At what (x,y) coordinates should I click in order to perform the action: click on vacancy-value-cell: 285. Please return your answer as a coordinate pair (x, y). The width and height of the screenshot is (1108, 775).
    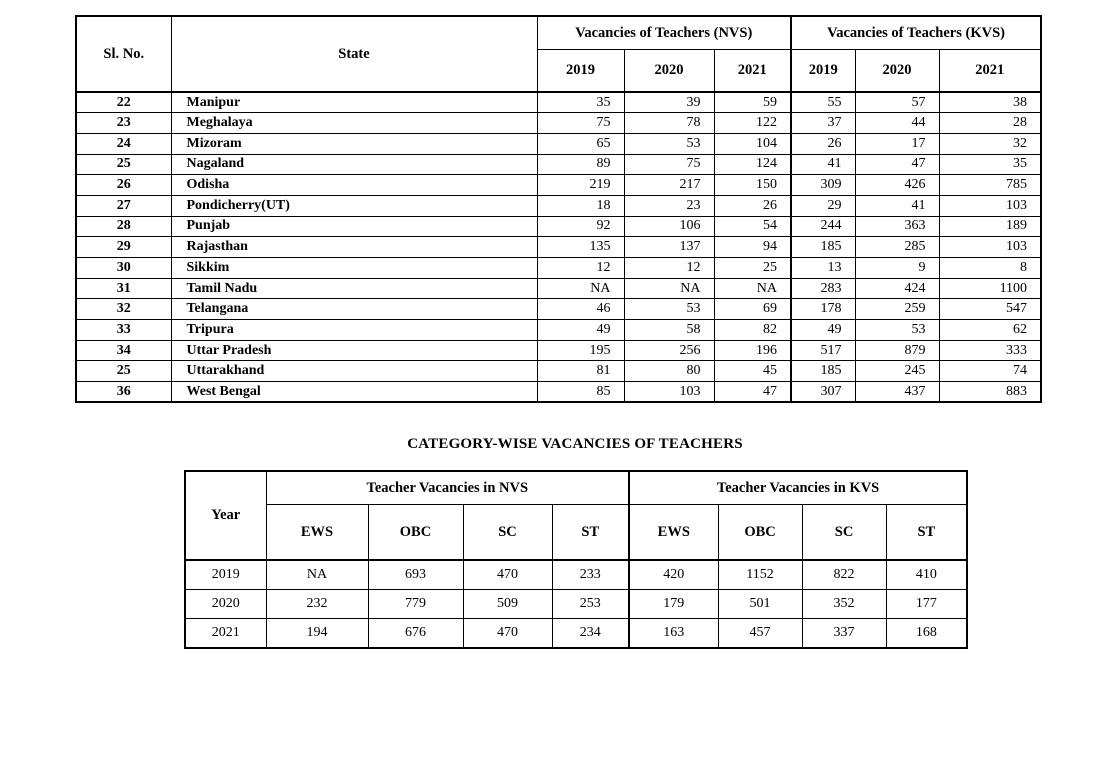
    Looking at the image, I should click on (897, 247).